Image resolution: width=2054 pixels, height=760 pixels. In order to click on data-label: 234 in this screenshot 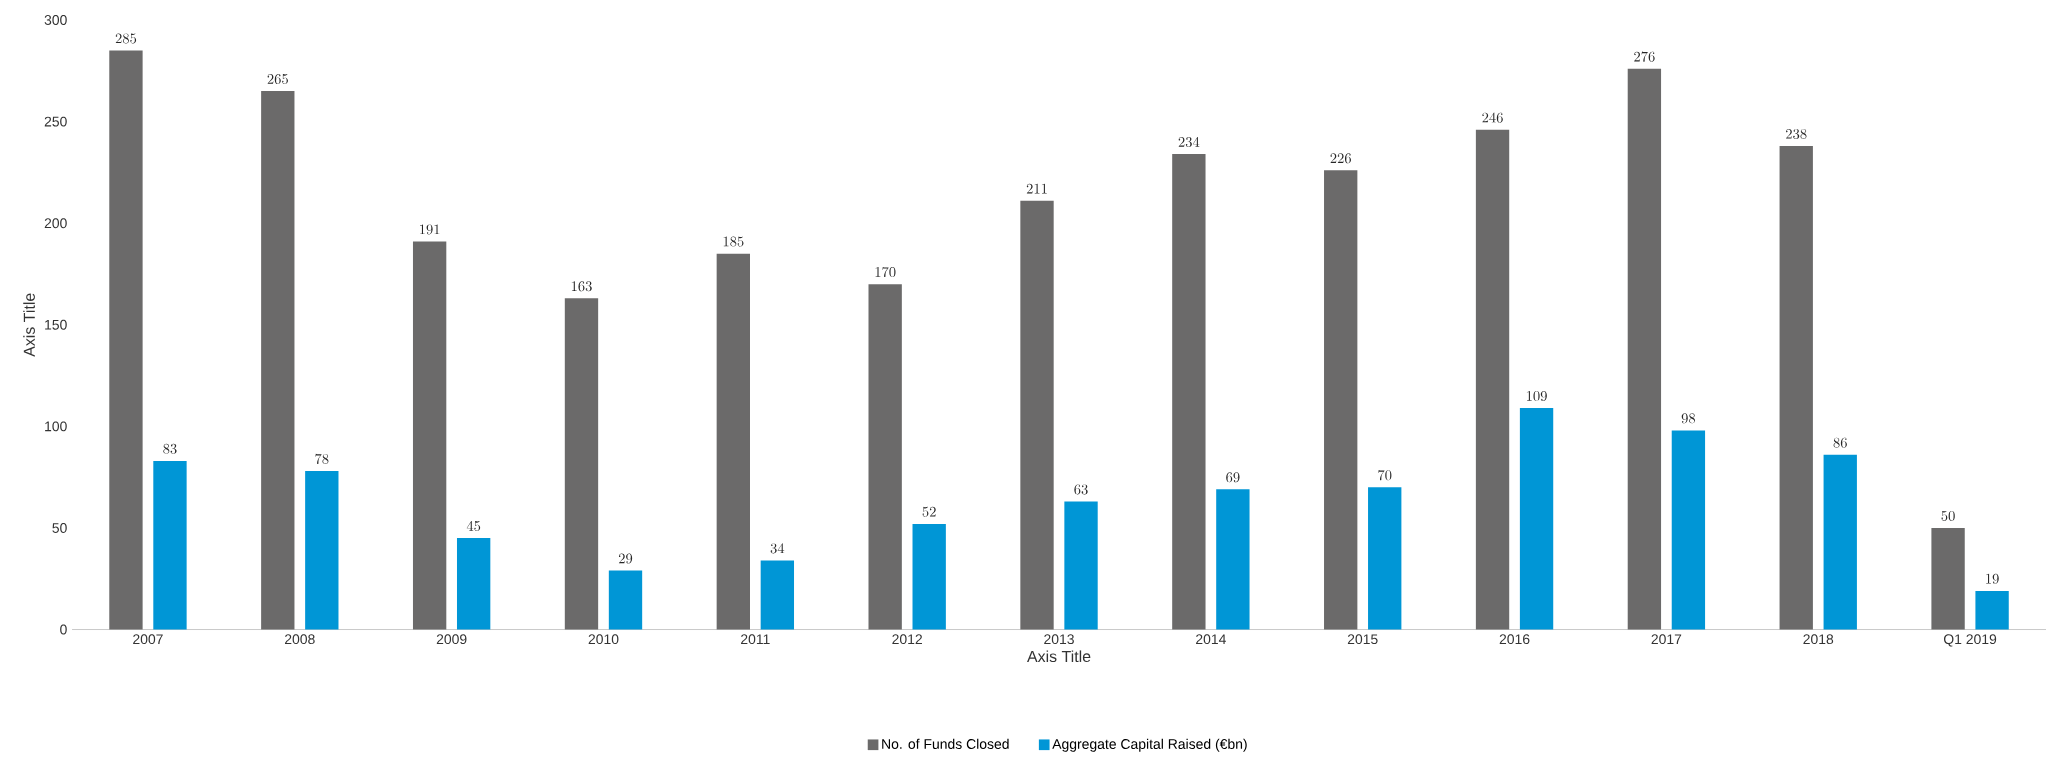, I will do `click(1189, 141)`.